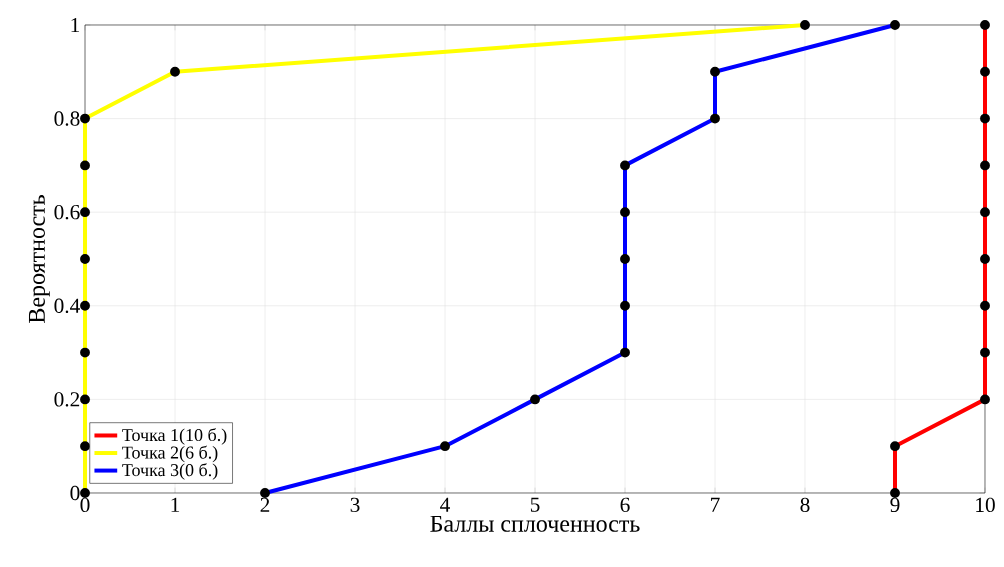 The height and width of the screenshot is (567, 1004). Describe the element at coordinates (625, 505) in the screenshot. I see `x-tick-label: 6` at that location.